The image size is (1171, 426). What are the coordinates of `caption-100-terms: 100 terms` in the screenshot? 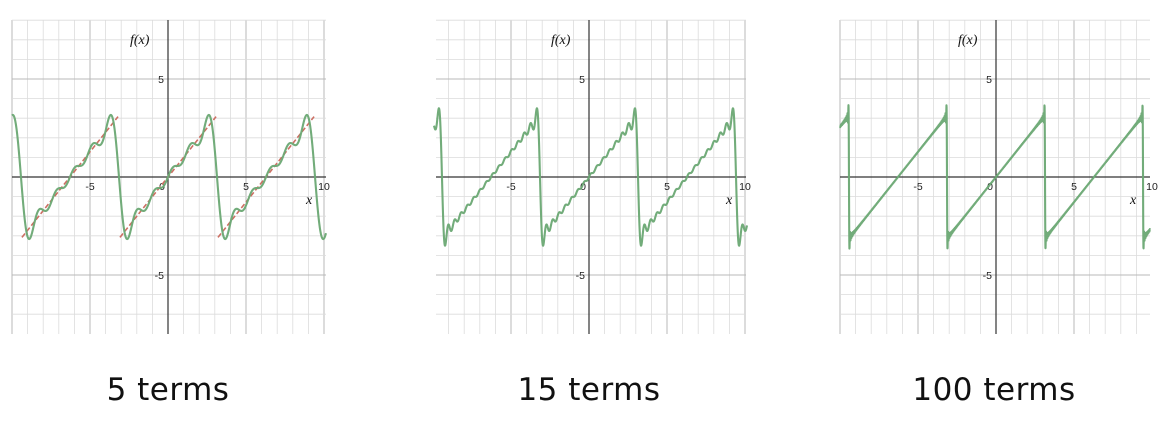 It's located at (994, 390).